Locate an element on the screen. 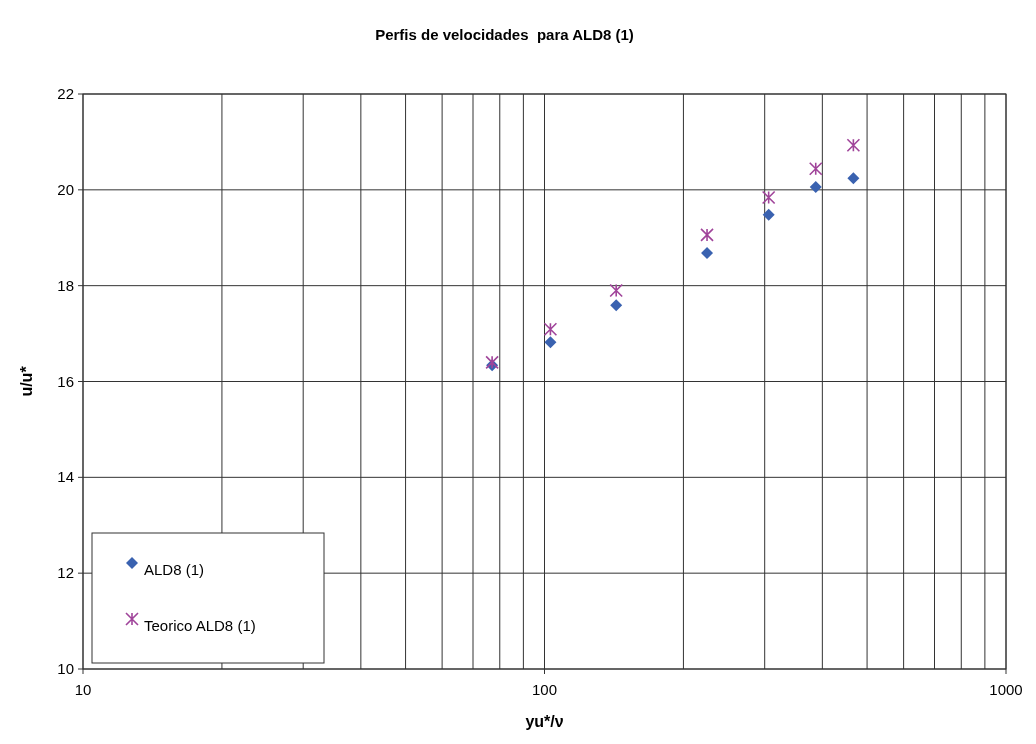  x-tick-label: 10 is located at coordinates (83, 689).